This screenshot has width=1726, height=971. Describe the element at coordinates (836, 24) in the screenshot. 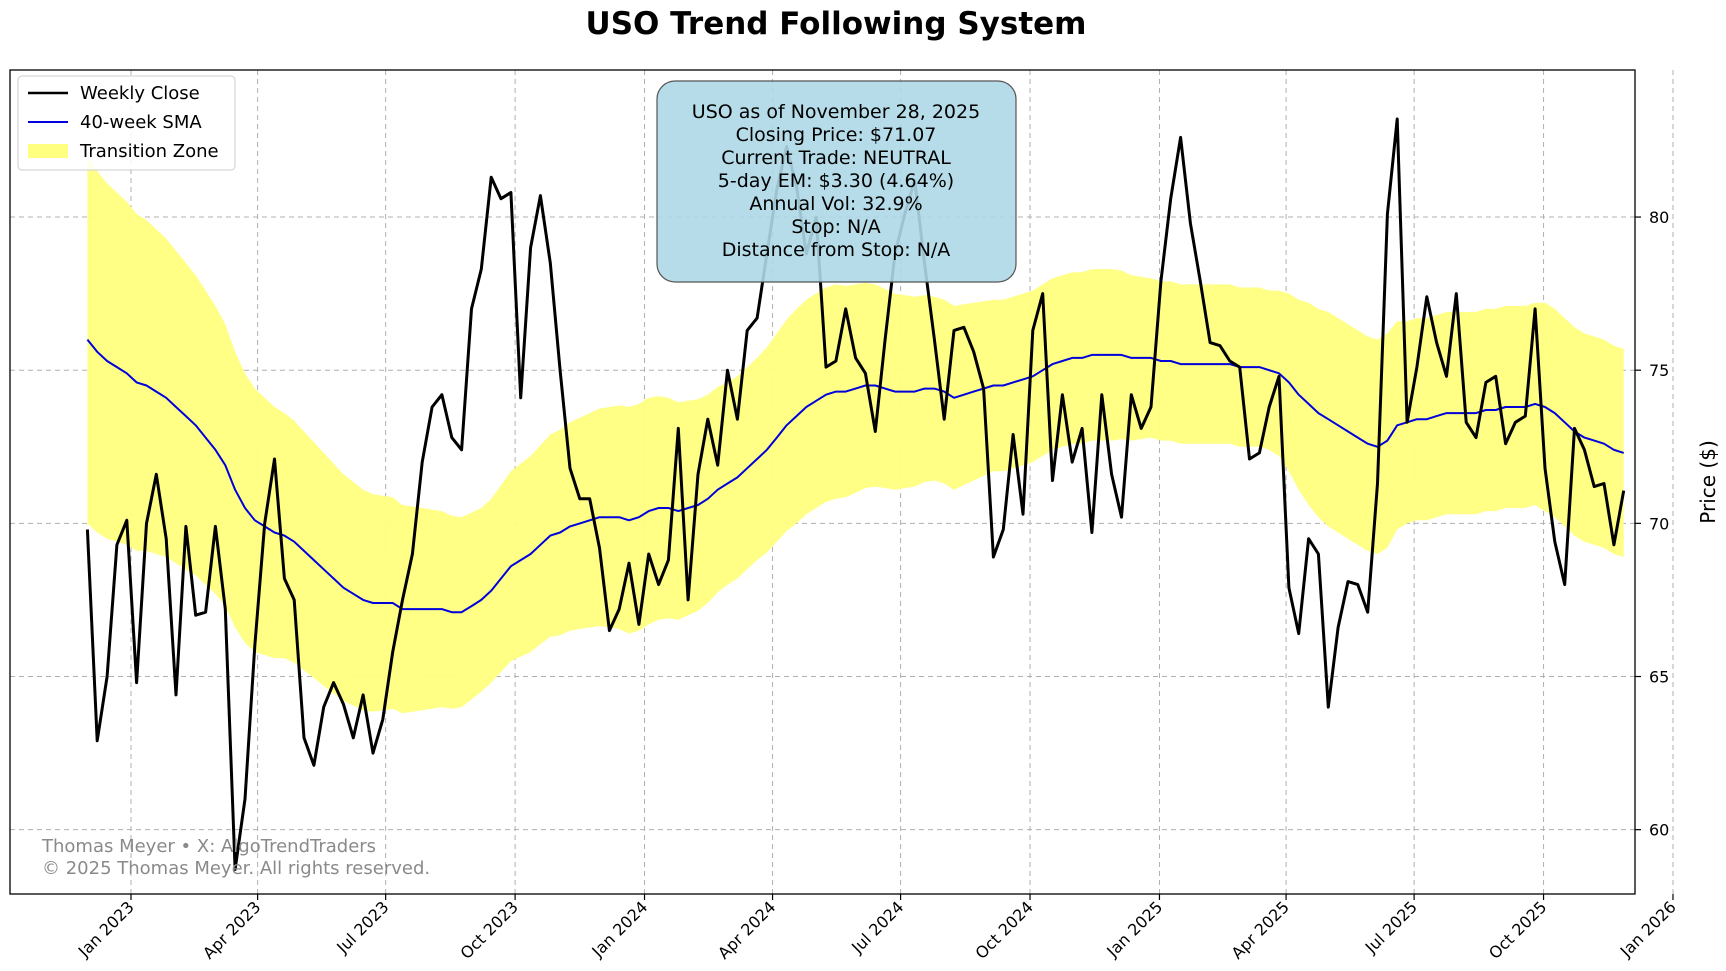

I see `chart-title: USO Trend Following System` at that location.